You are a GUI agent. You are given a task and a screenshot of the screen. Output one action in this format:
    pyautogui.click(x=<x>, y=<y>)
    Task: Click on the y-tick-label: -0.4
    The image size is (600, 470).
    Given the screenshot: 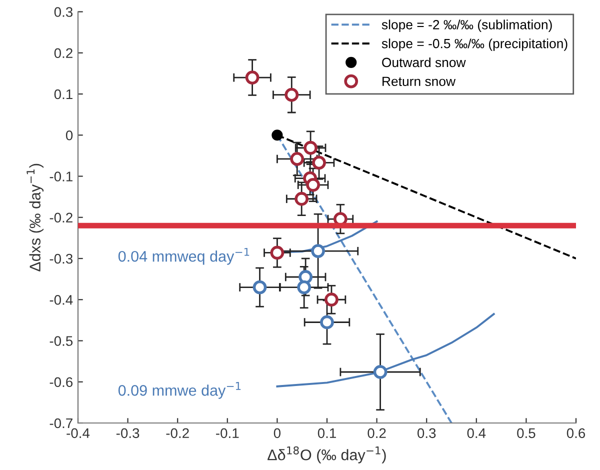 What is the action you would take?
    pyautogui.click(x=61, y=299)
    